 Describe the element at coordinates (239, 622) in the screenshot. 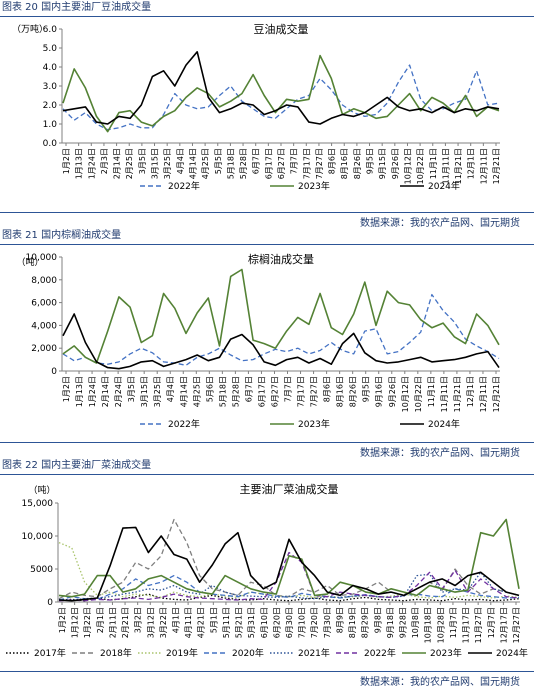

I see `x-tick-label: 5月21日` at that location.